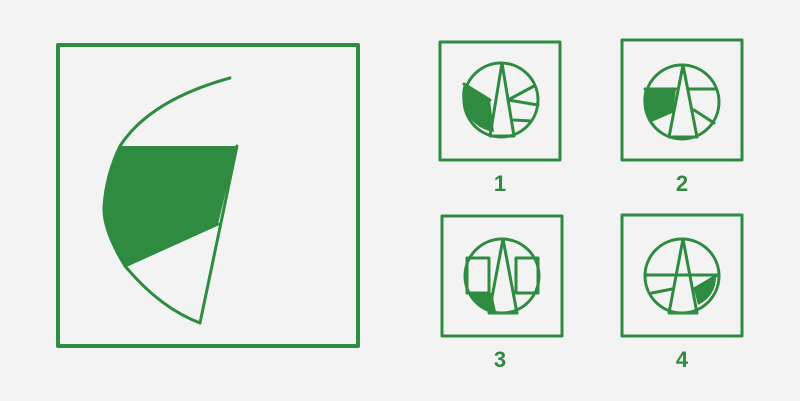 The image size is (800, 401). What do you see at coordinates (523, 102) in the screenshot?
I see `option-1-line-c` at bounding box center [523, 102].